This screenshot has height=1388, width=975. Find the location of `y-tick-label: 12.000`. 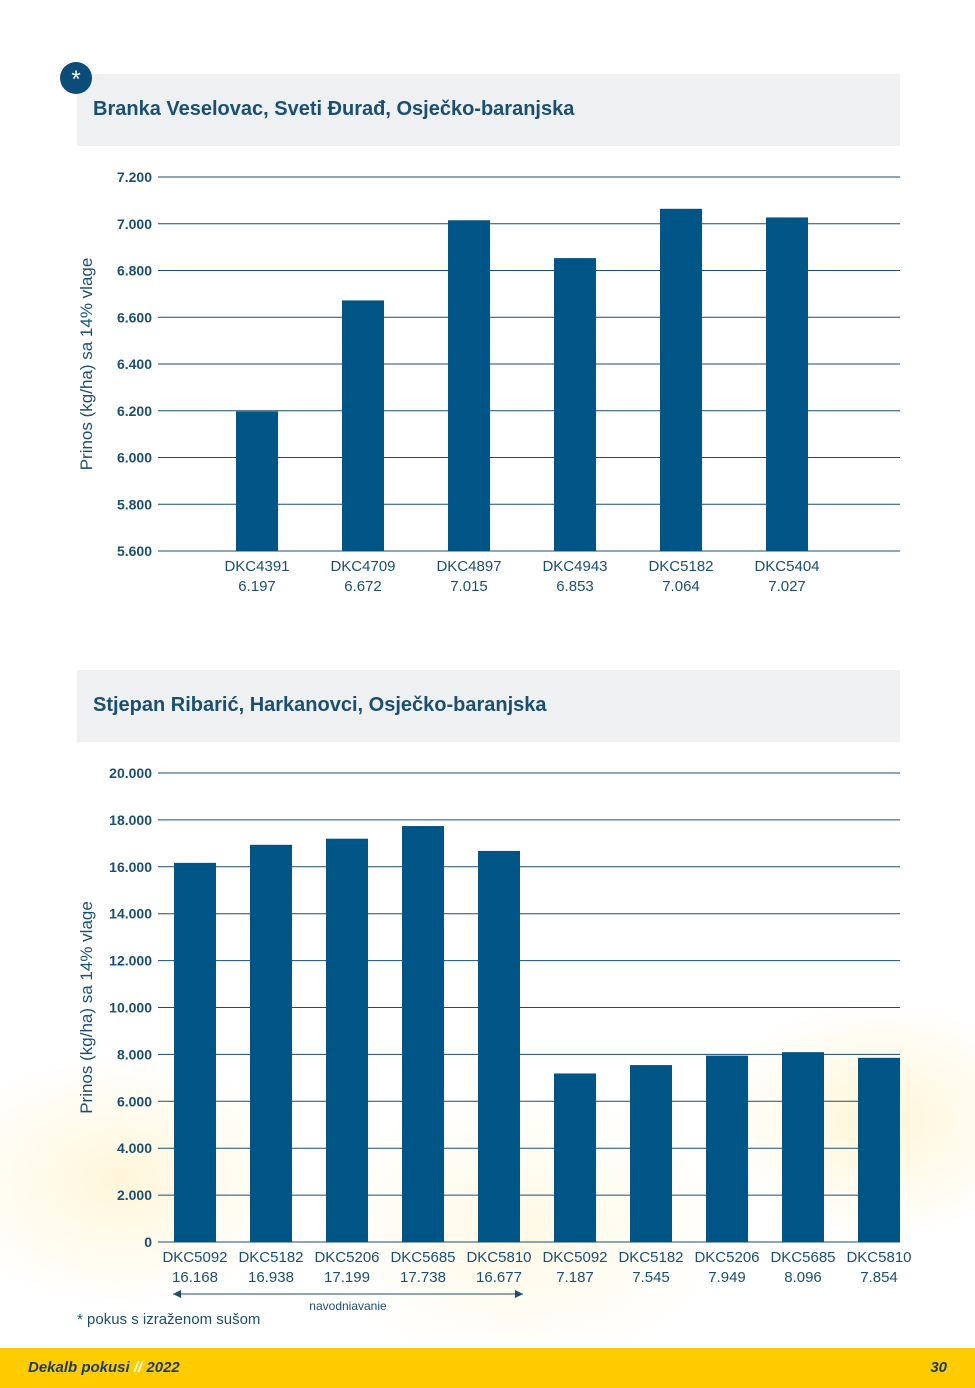

y-tick-label: 12.000 is located at coordinates (130, 961).